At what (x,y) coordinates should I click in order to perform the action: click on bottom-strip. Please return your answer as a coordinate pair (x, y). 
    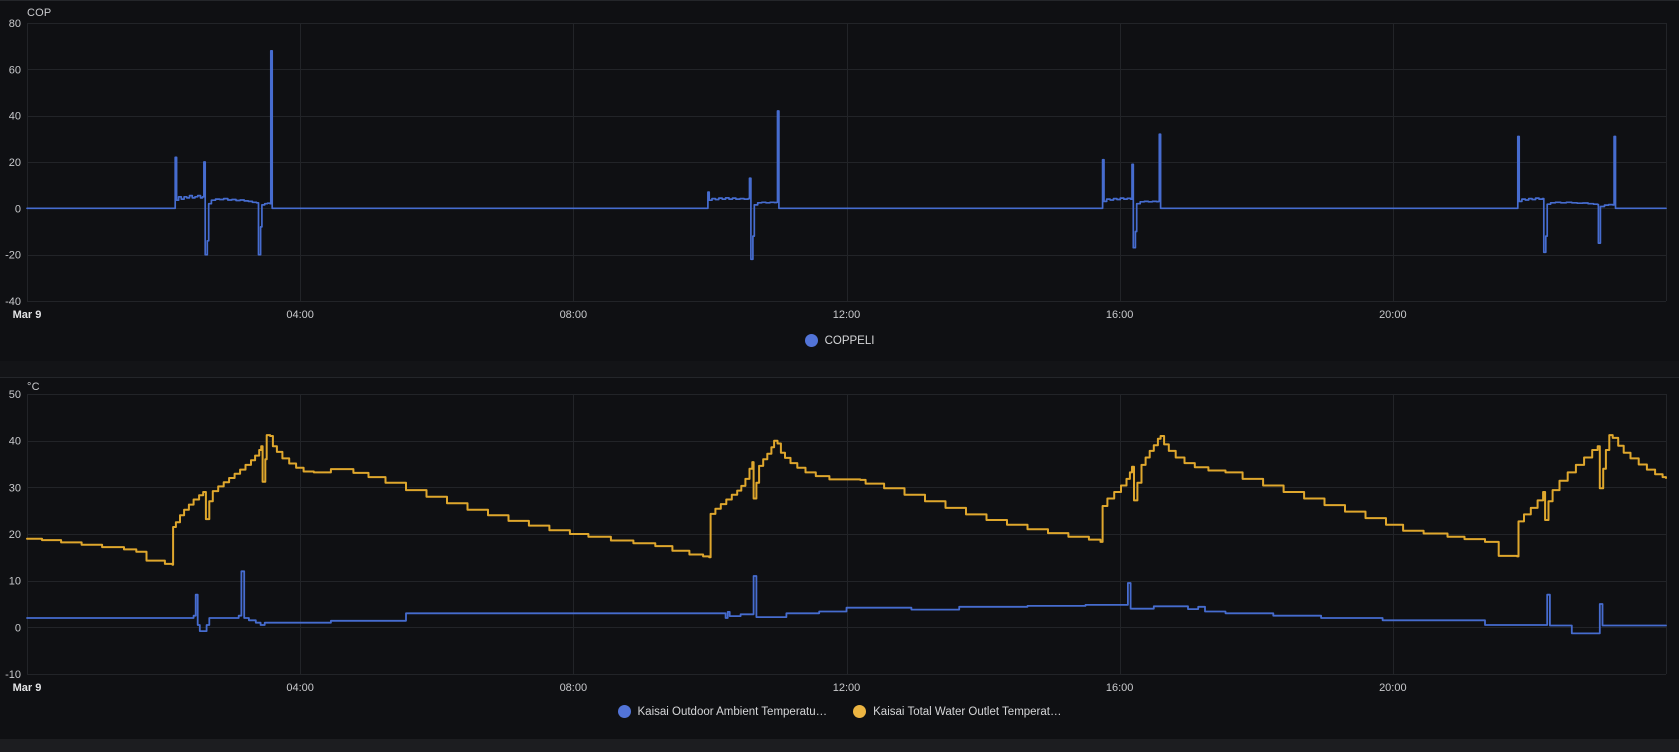
    Looking at the image, I should click on (839, 745).